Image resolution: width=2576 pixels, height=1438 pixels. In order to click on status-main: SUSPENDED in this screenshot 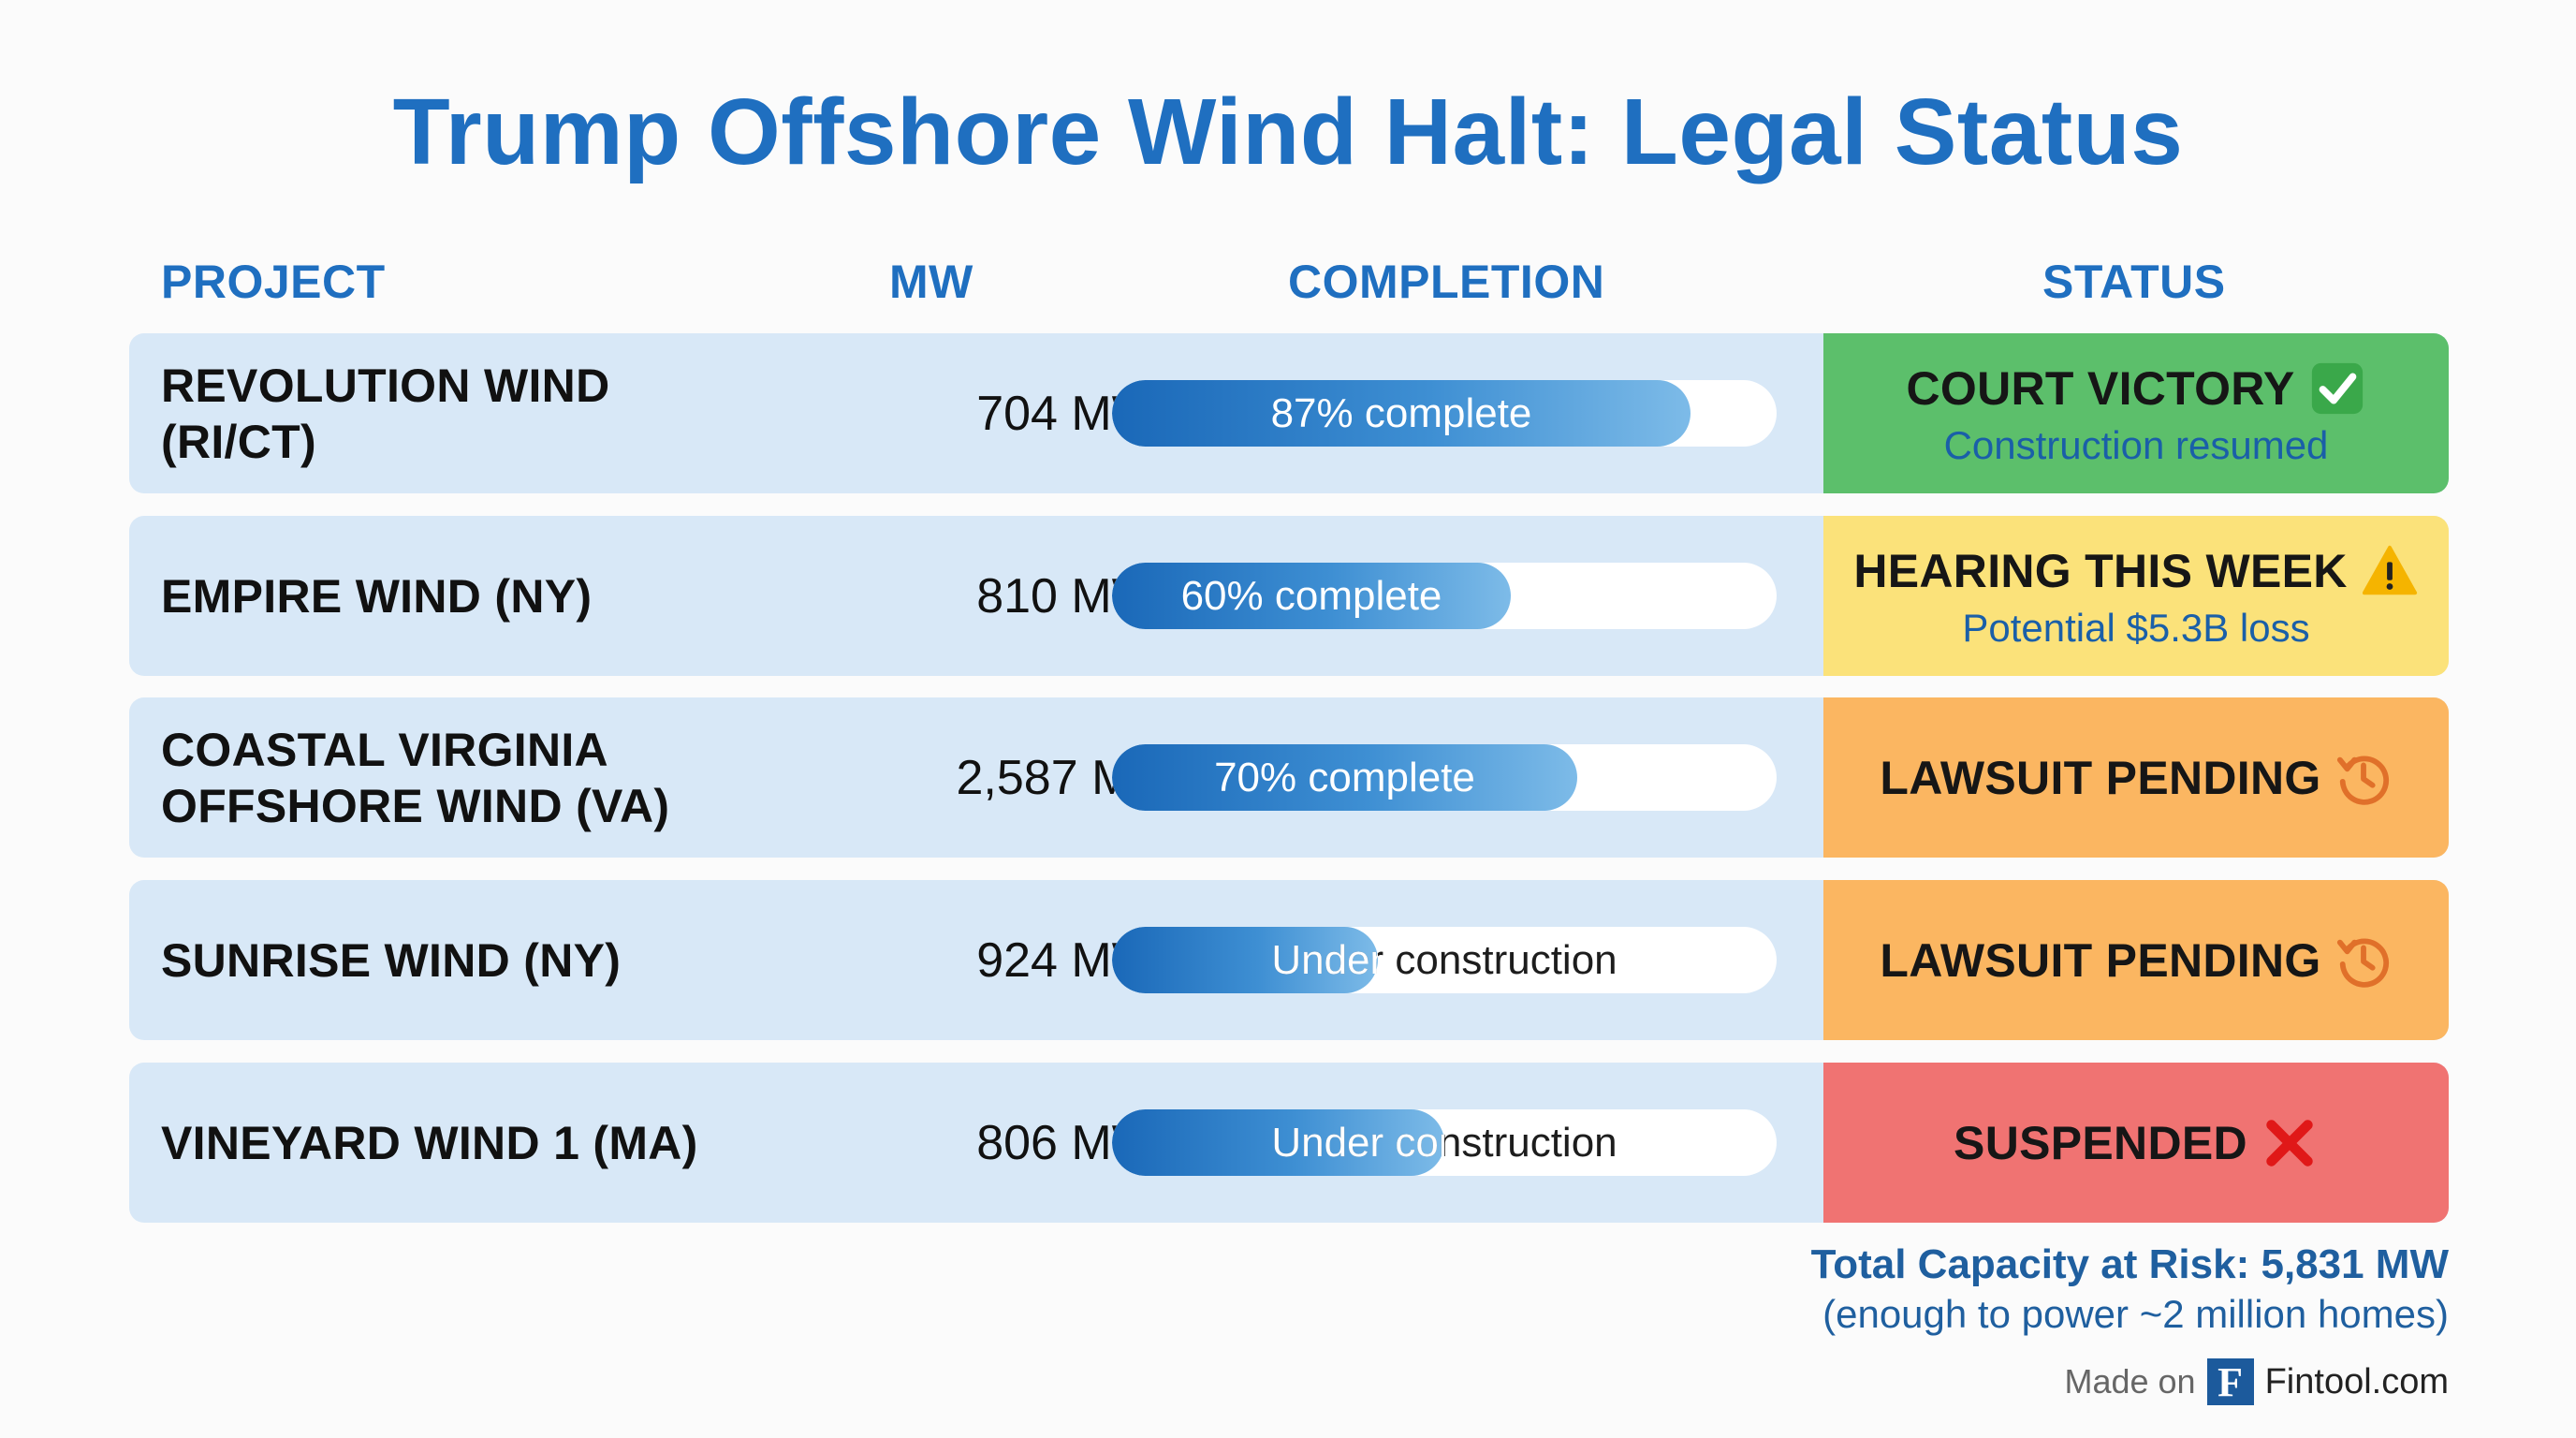, I will do `click(2136, 1143)`.